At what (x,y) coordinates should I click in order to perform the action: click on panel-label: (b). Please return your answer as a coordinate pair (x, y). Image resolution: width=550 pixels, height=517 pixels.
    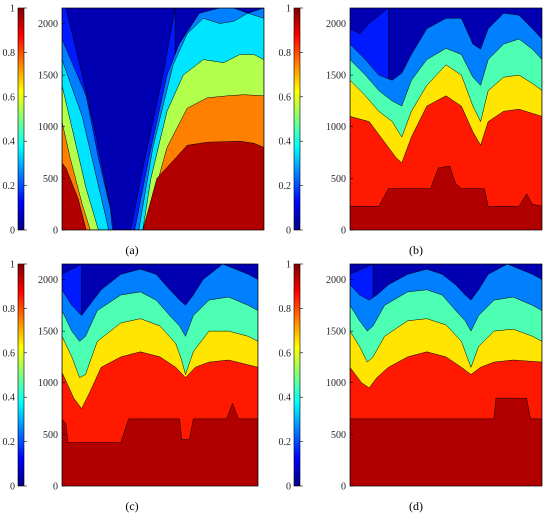
    Looking at the image, I should click on (416, 250).